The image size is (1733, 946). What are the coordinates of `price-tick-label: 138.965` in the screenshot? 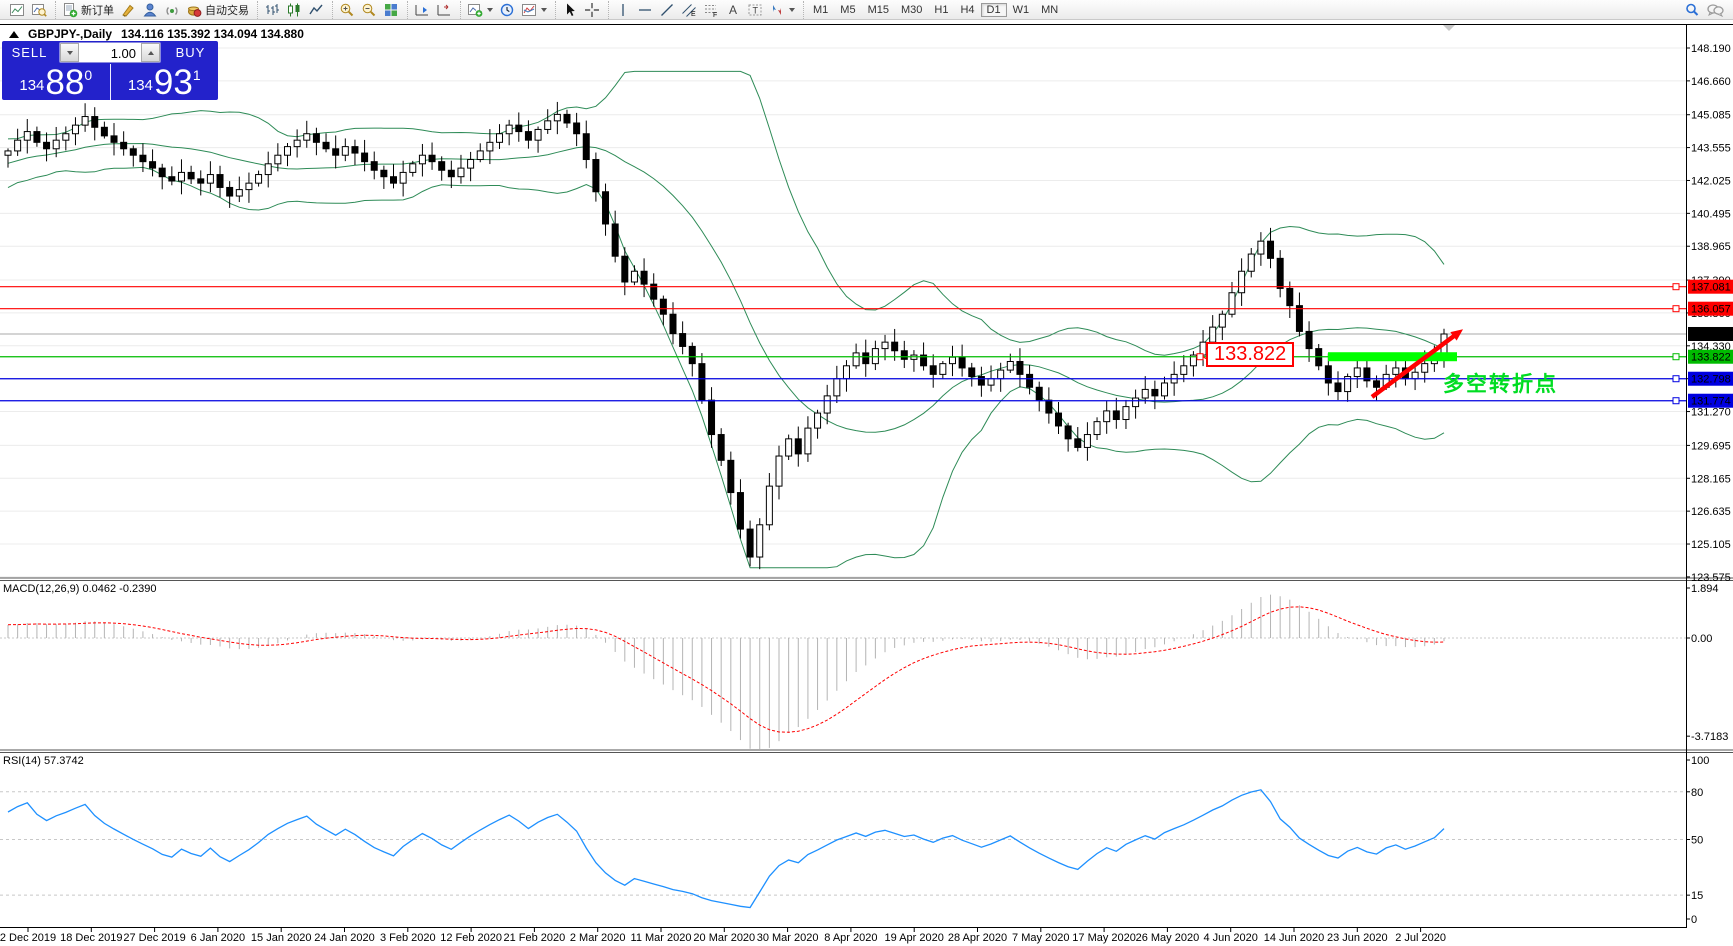 It's located at (1711, 247).